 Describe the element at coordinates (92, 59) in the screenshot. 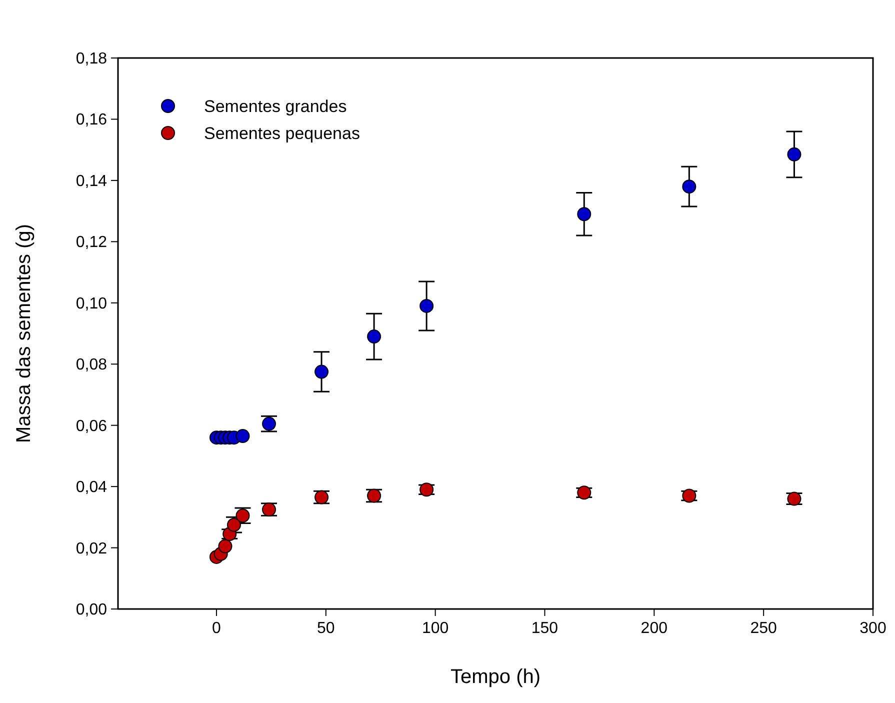

I see `y-tick-label: 0,18` at that location.